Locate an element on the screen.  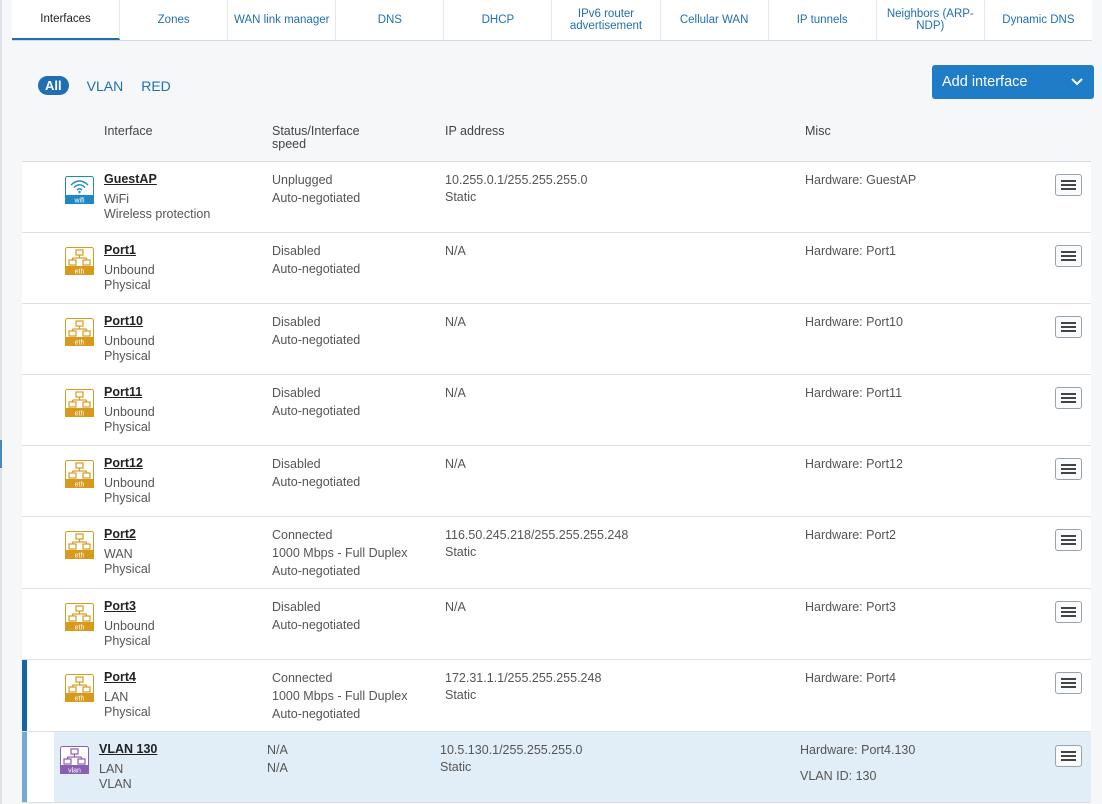
tab-dynamic-dns: Dynamic DNS is located at coordinates (1038, 20).